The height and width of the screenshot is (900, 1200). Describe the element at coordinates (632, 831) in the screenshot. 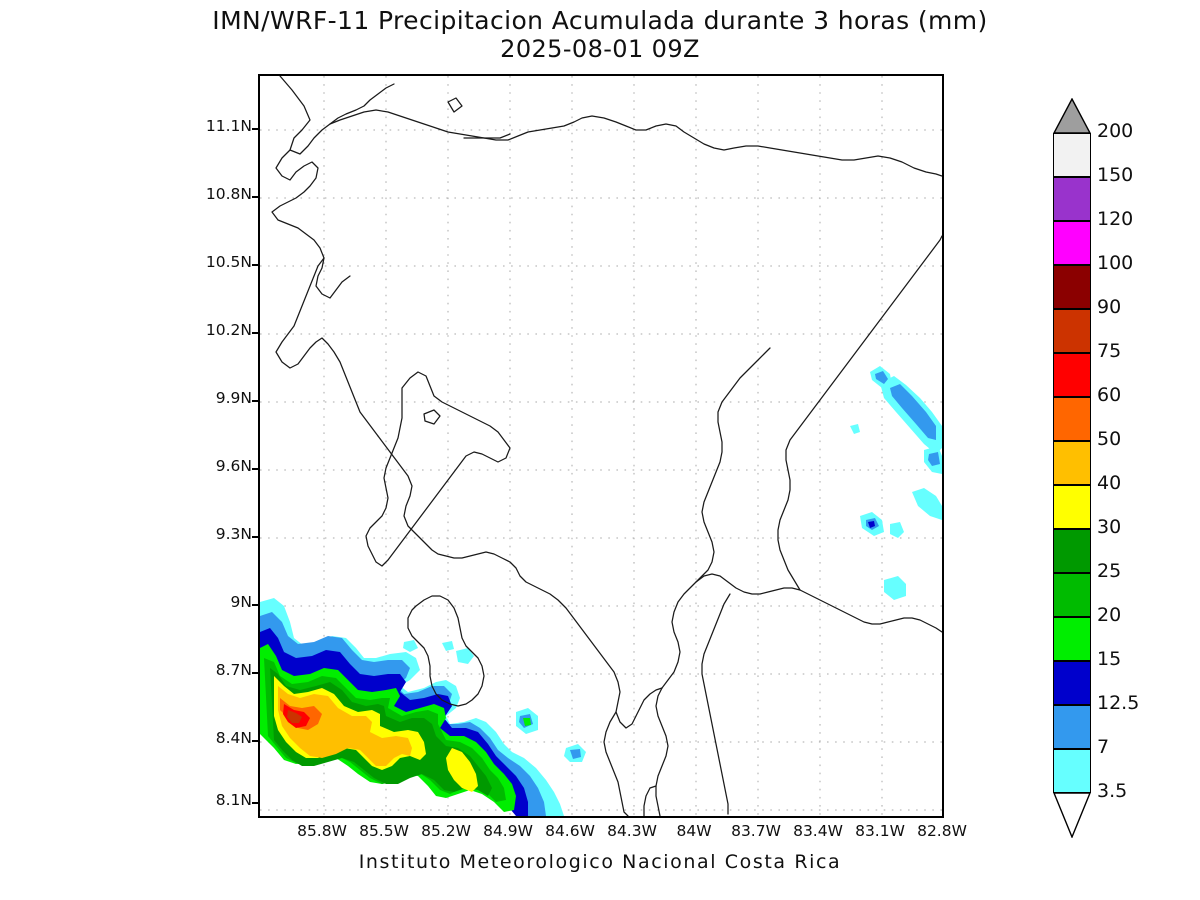

I see `x-tick-label: 84.3W` at that location.